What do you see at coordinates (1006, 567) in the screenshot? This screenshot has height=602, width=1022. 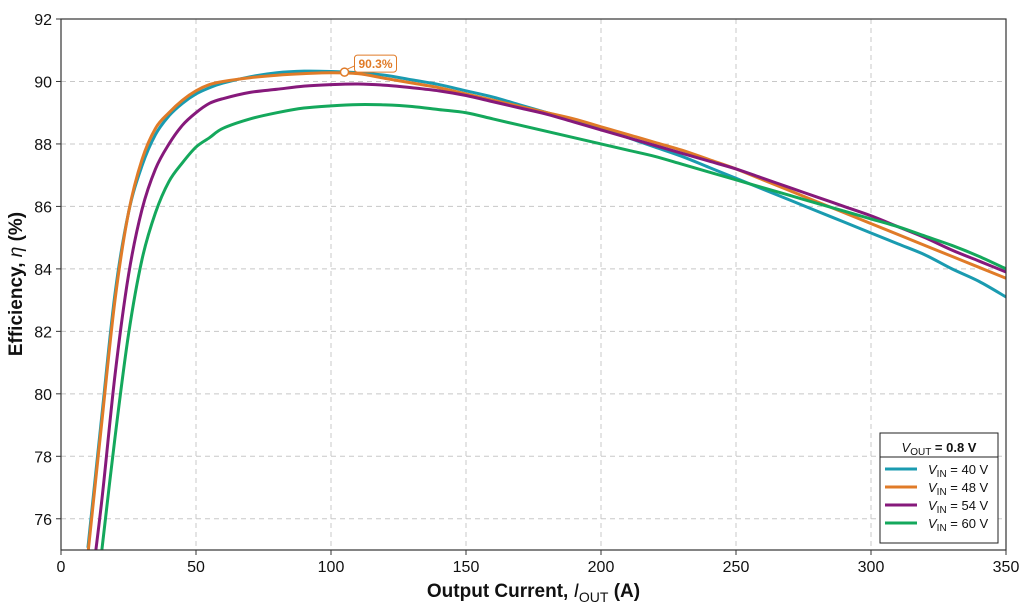 I see `x-tick-label: 350` at bounding box center [1006, 567].